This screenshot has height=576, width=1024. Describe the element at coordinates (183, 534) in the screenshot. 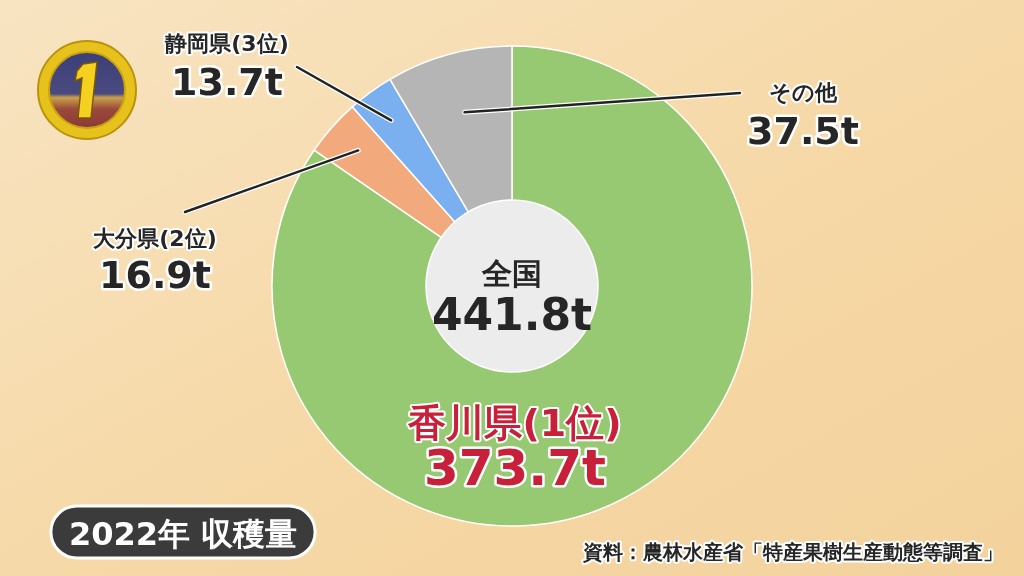

I see `text: 2022年 収穫量` at that location.